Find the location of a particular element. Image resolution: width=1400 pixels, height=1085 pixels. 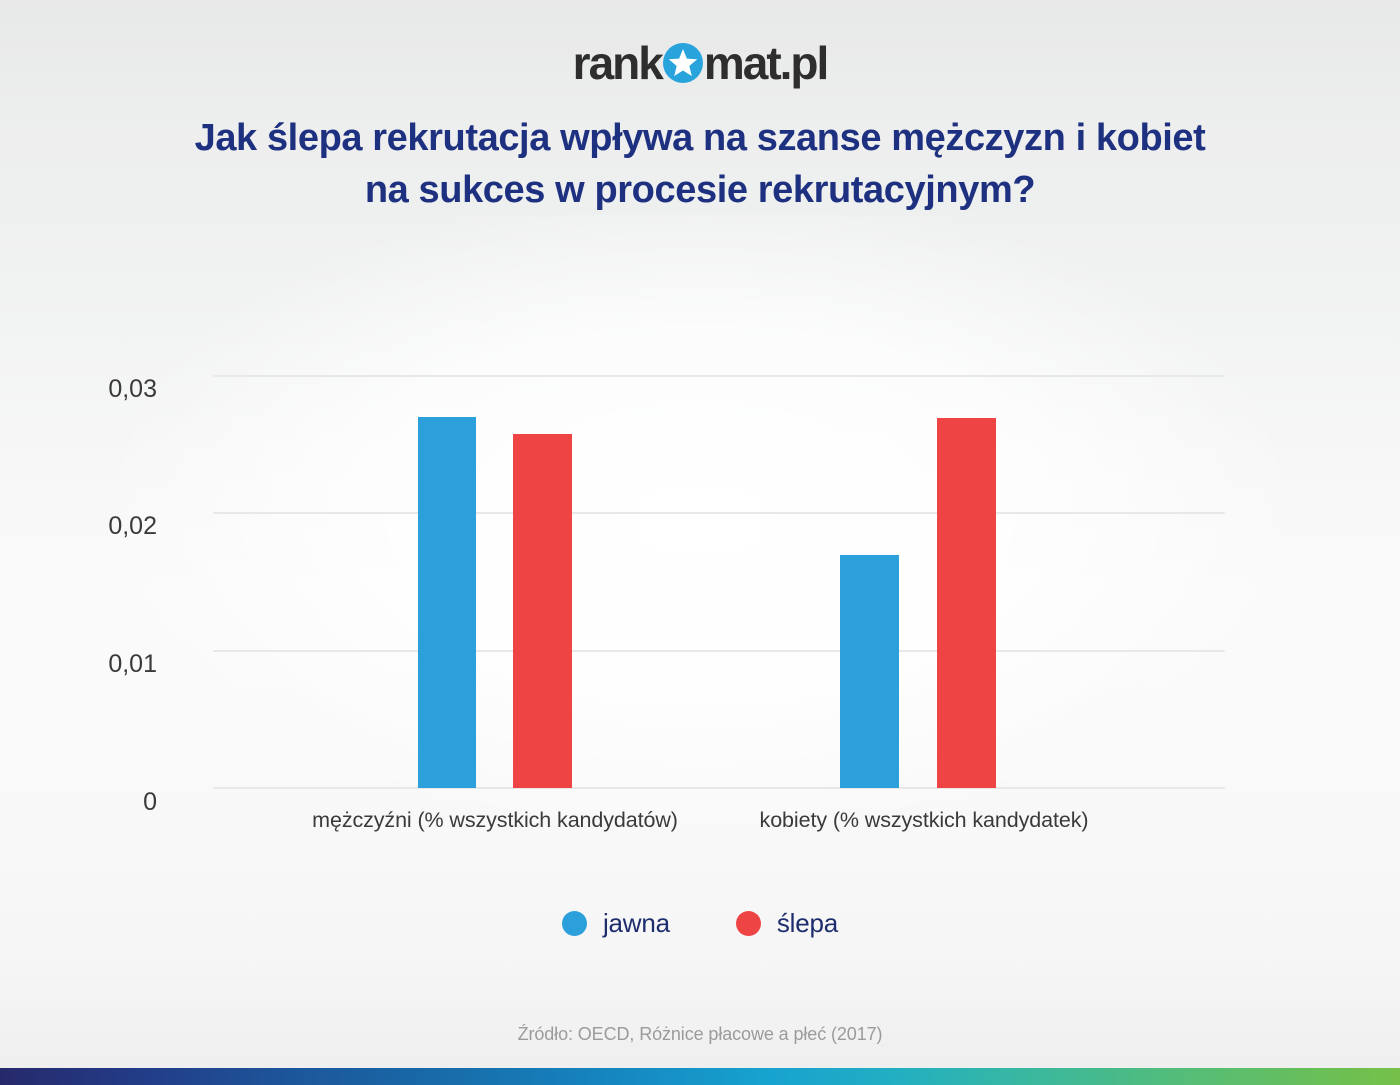

y-axis-tick-label: 0,03 is located at coordinates (132, 389).